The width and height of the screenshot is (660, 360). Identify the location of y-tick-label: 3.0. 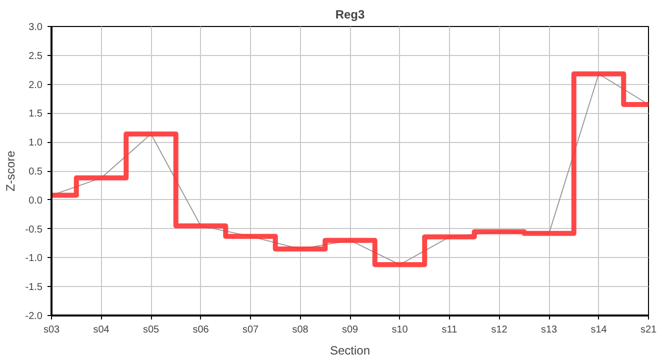
(35, 27).